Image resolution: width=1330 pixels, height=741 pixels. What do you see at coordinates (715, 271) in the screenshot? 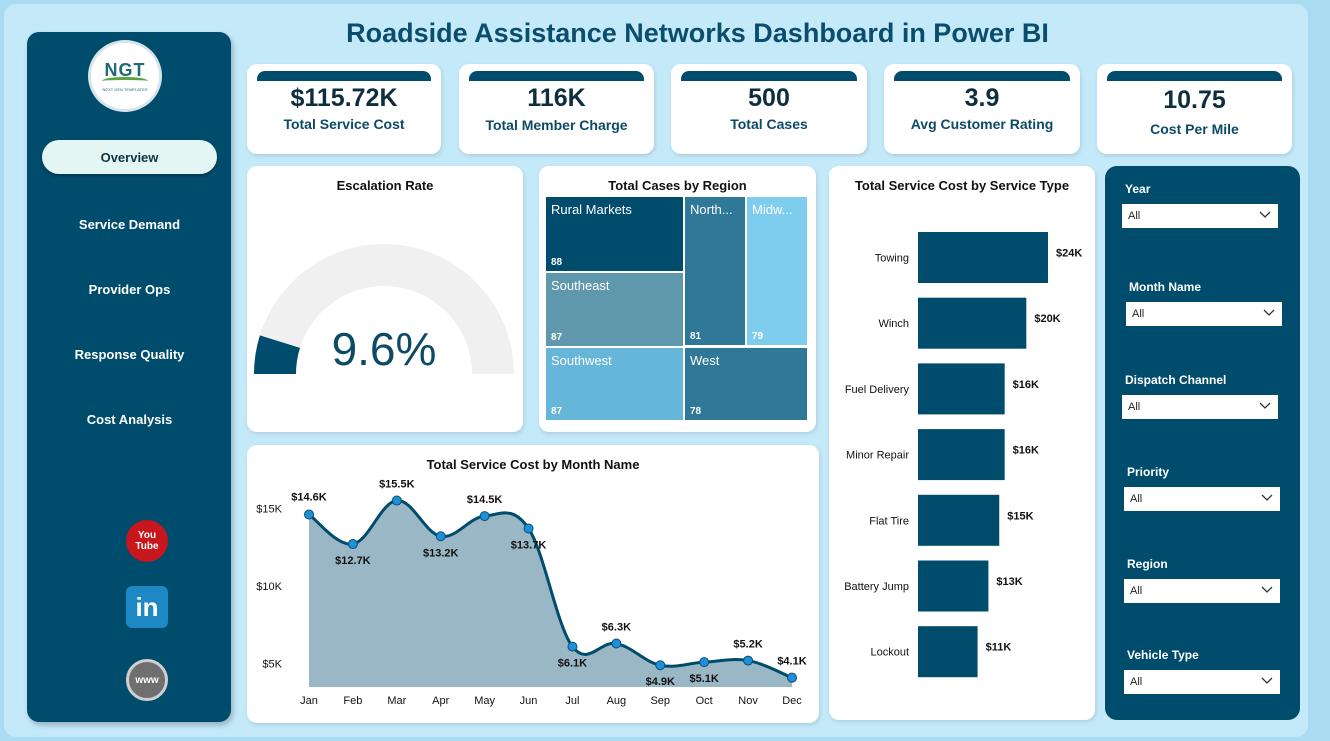
I see `treemap-tile-north: North... 81` at bounding box center [715, 271].